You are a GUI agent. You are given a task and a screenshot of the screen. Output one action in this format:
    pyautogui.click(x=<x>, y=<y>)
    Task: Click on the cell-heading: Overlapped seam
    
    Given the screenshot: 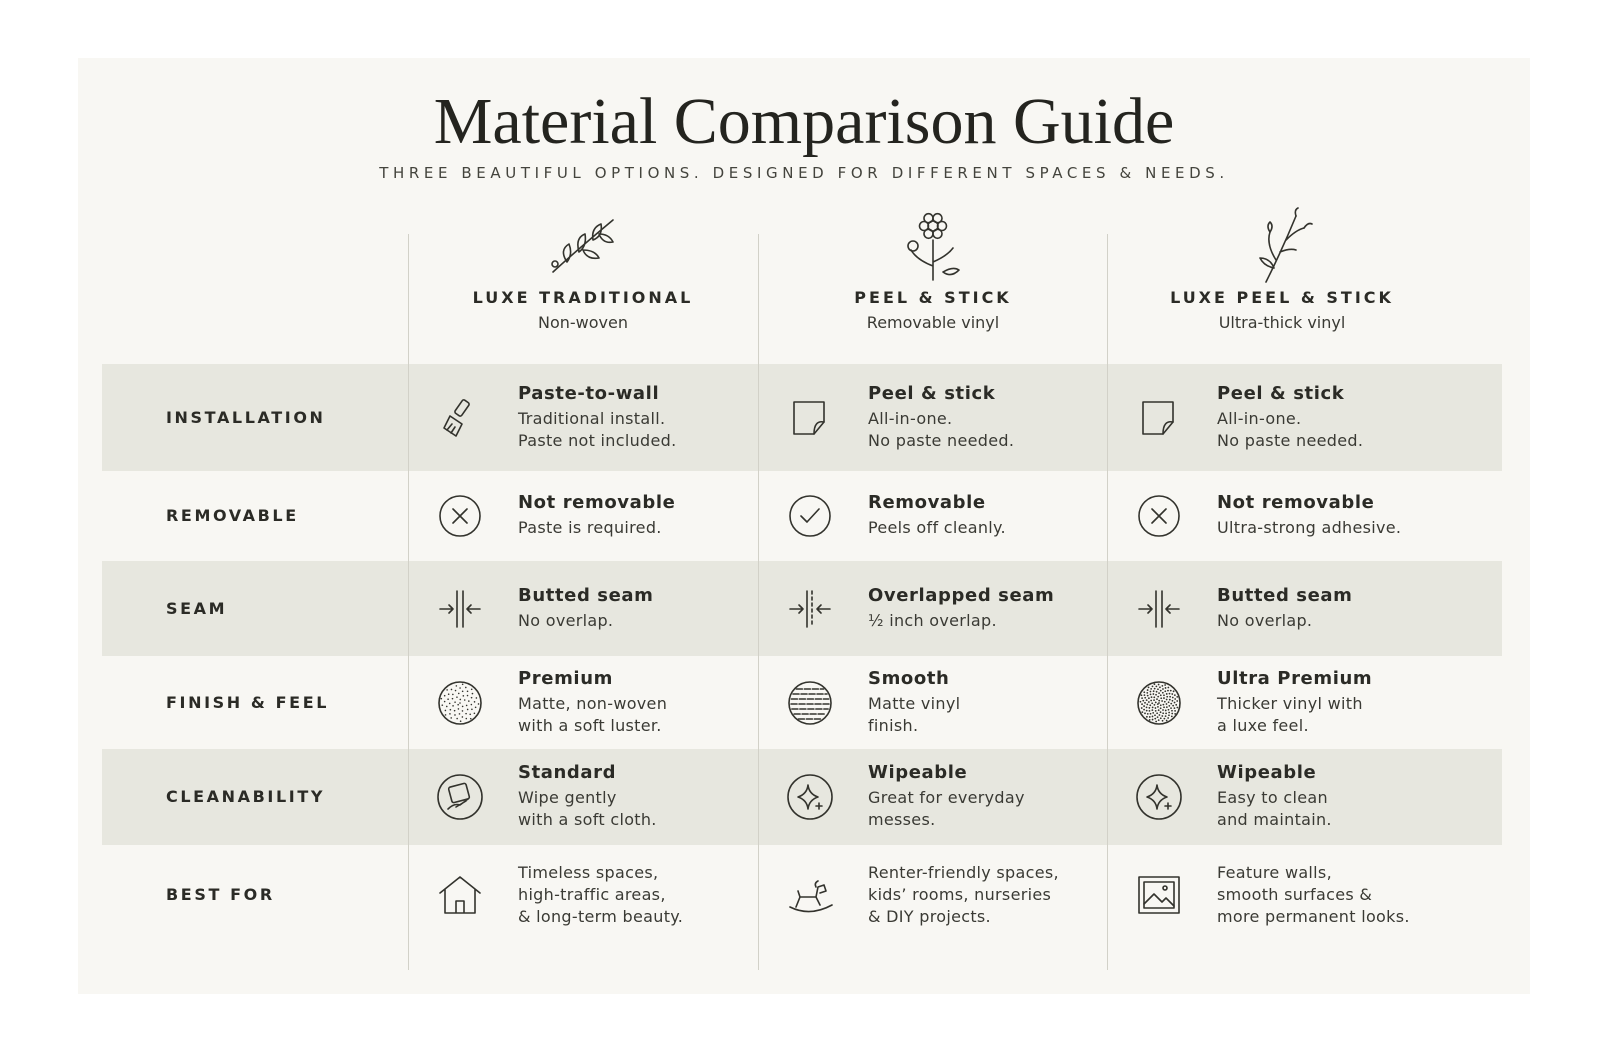 What is the action you would take?
    pyautogui.click(x=961, y=595)
    